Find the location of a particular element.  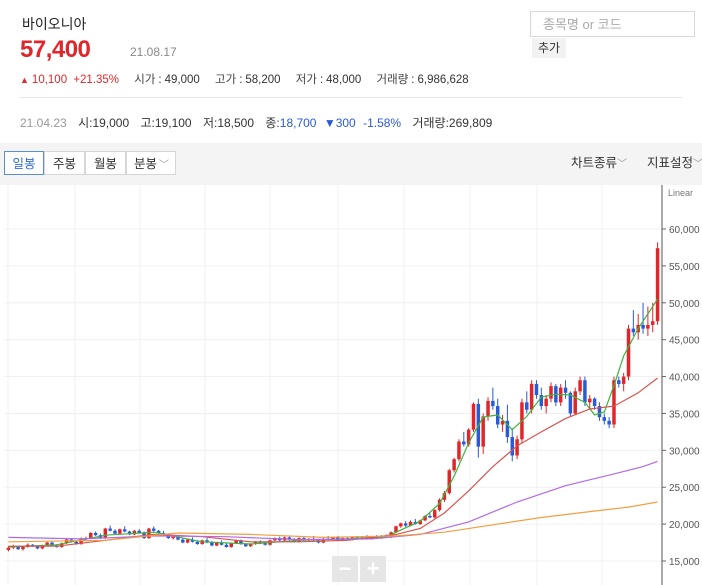

tab-minute-label: 분봉 is located at coordinates (146, 164).